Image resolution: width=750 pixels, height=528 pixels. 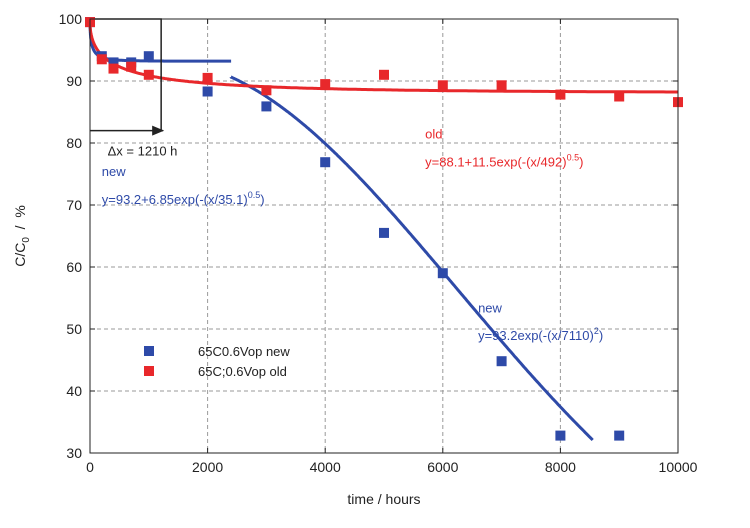 I want to click on shift-arrow-head, so click(x=158, y=130).